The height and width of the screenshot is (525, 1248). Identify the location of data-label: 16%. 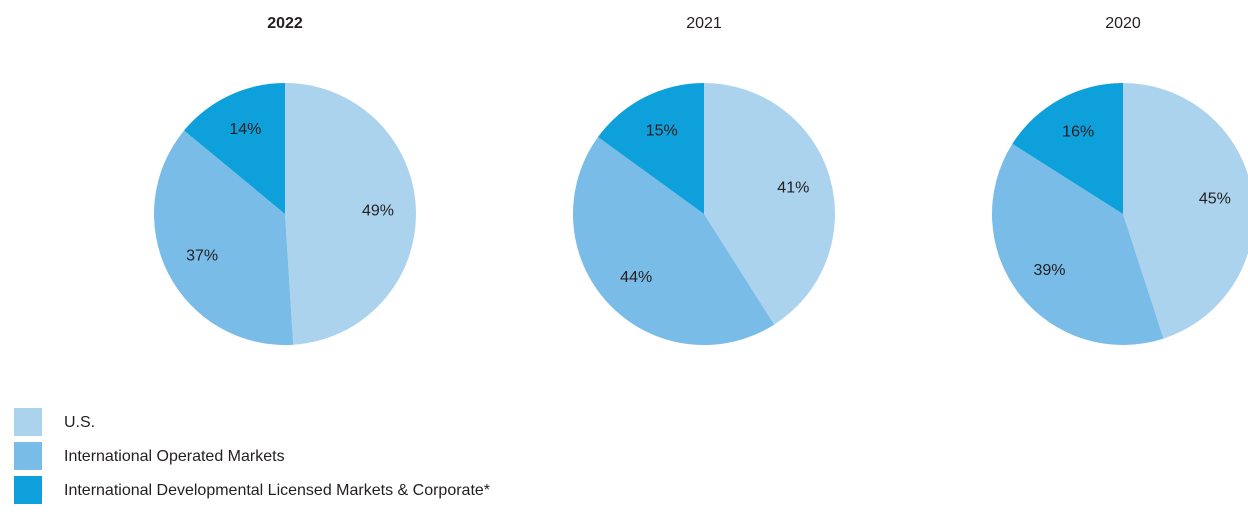
(1078, 132).